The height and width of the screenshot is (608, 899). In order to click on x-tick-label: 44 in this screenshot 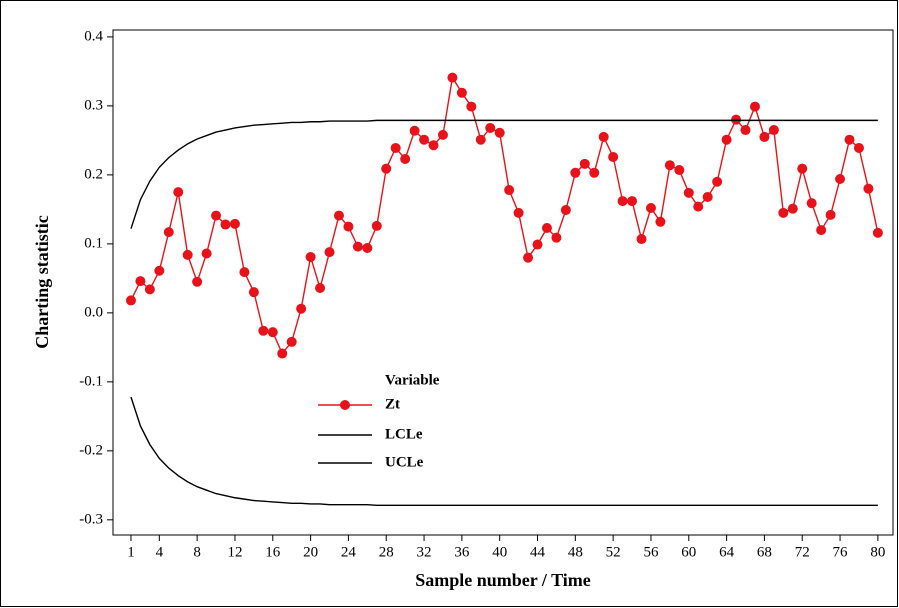, I will do `click(538, 552)`.